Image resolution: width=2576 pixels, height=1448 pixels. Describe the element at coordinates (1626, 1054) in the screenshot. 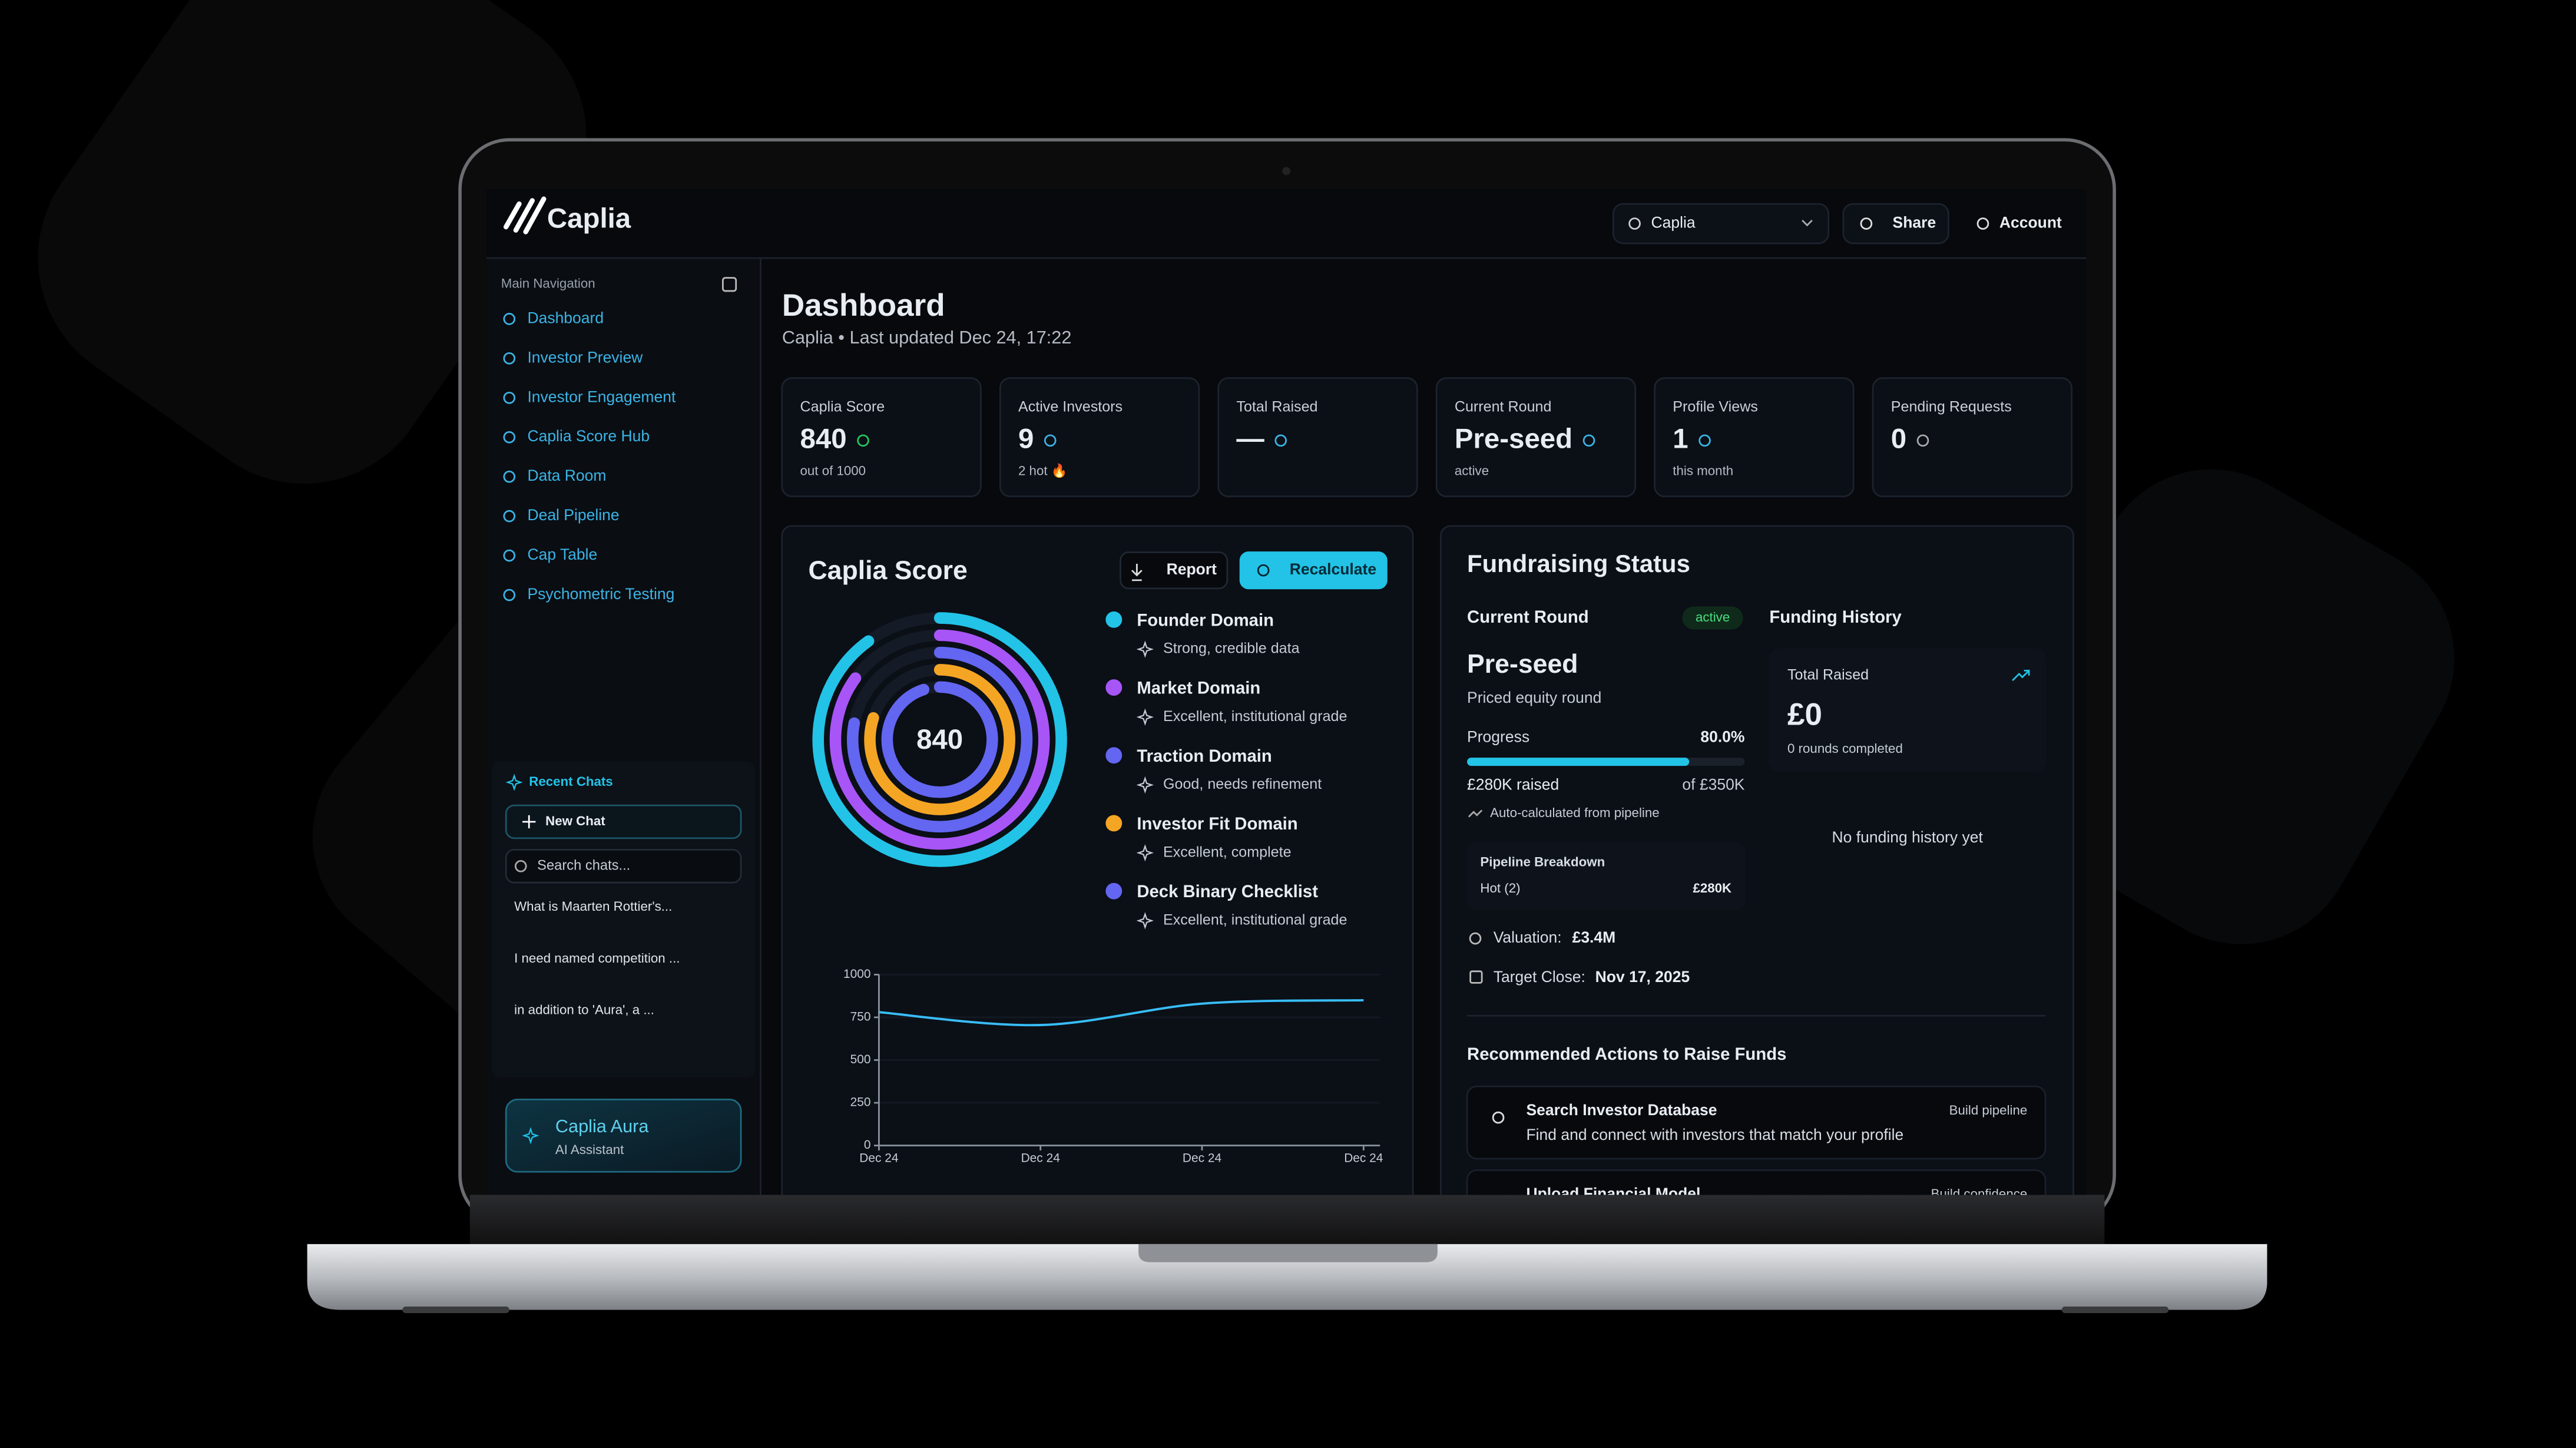

I see `label: Recommended Actions to Raise Funds` at that location.